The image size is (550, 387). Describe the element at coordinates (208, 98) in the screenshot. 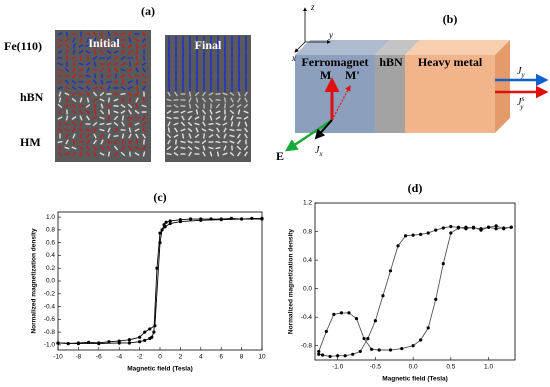

I see `sim-final` at that location.